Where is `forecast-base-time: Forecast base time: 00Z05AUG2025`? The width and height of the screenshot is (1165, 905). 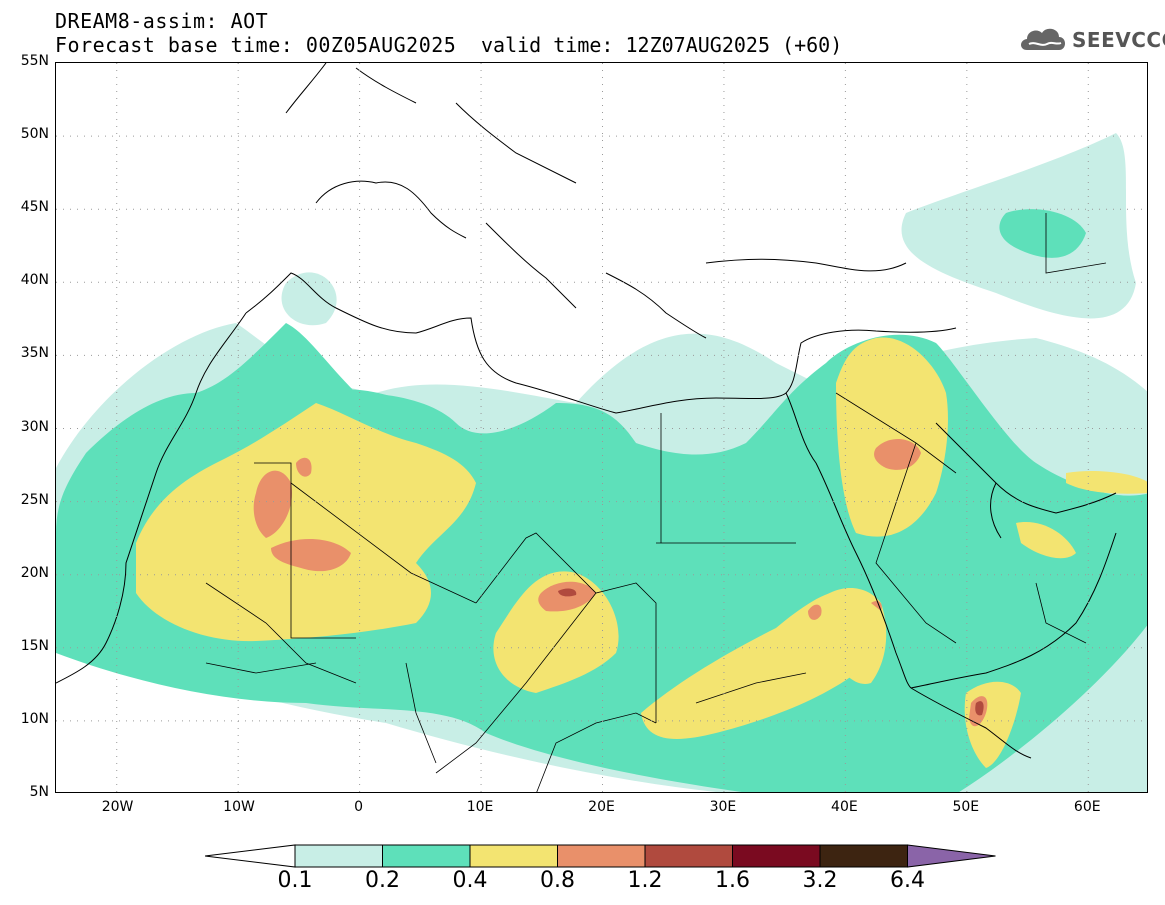
forecast-base-time: Forecast base time: 00Z05AUG2025 is located at coordinates (256, 45).